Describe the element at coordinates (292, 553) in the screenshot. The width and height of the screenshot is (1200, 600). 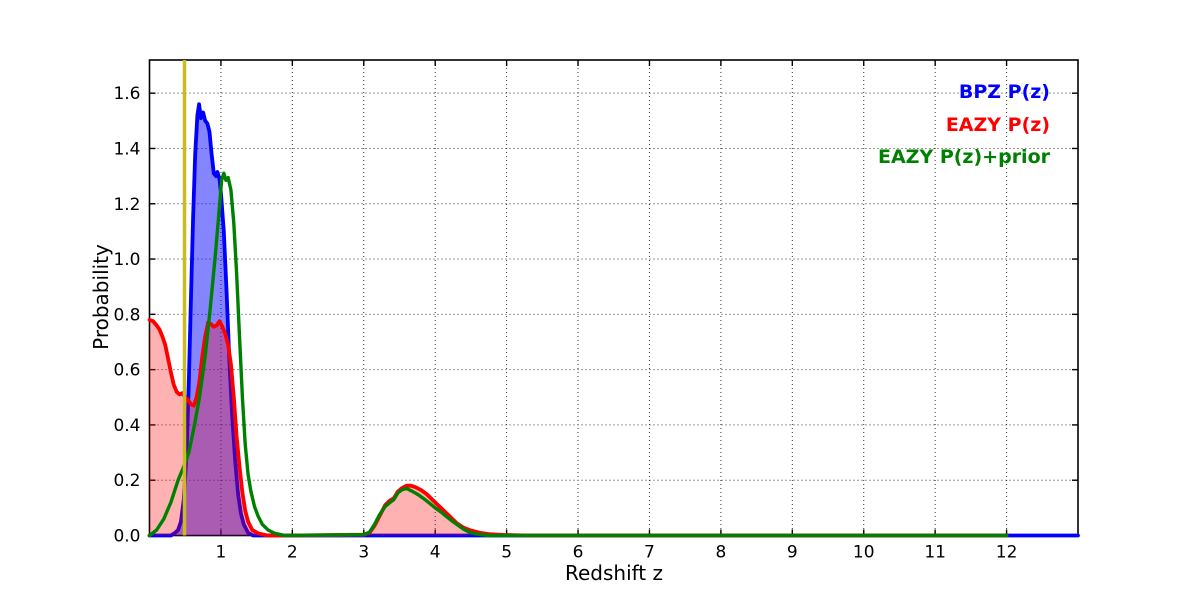
I see `x-tick-label: 2` at that location.